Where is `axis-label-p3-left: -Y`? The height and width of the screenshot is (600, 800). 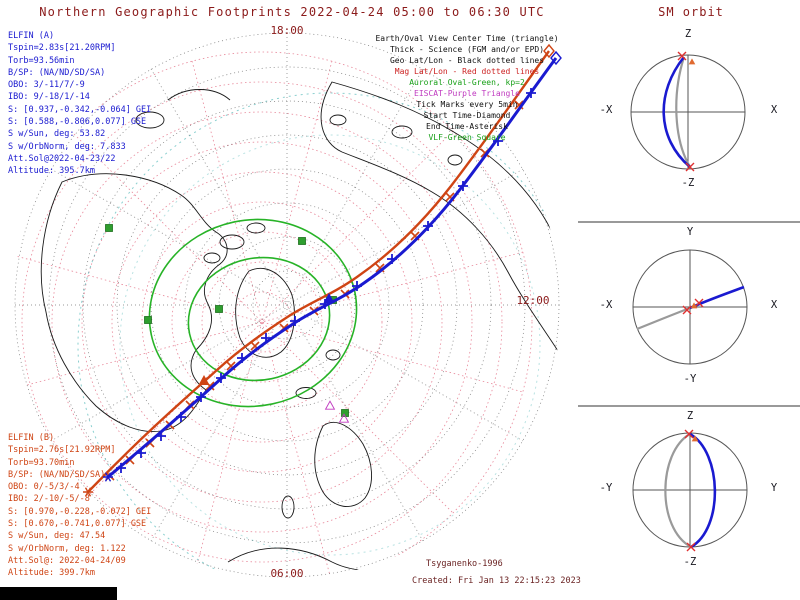 axis-label-p3-left: -Y is located at coordinates (606, 488).